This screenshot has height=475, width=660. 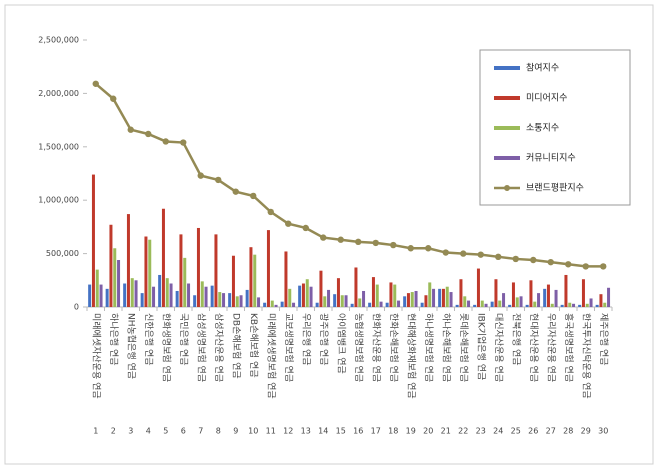 What do you see at coordinates (218, 347) in the screenshot?
I see `x-tick-label: 삼성자산운용 연금` at bounding box center [218, 347].